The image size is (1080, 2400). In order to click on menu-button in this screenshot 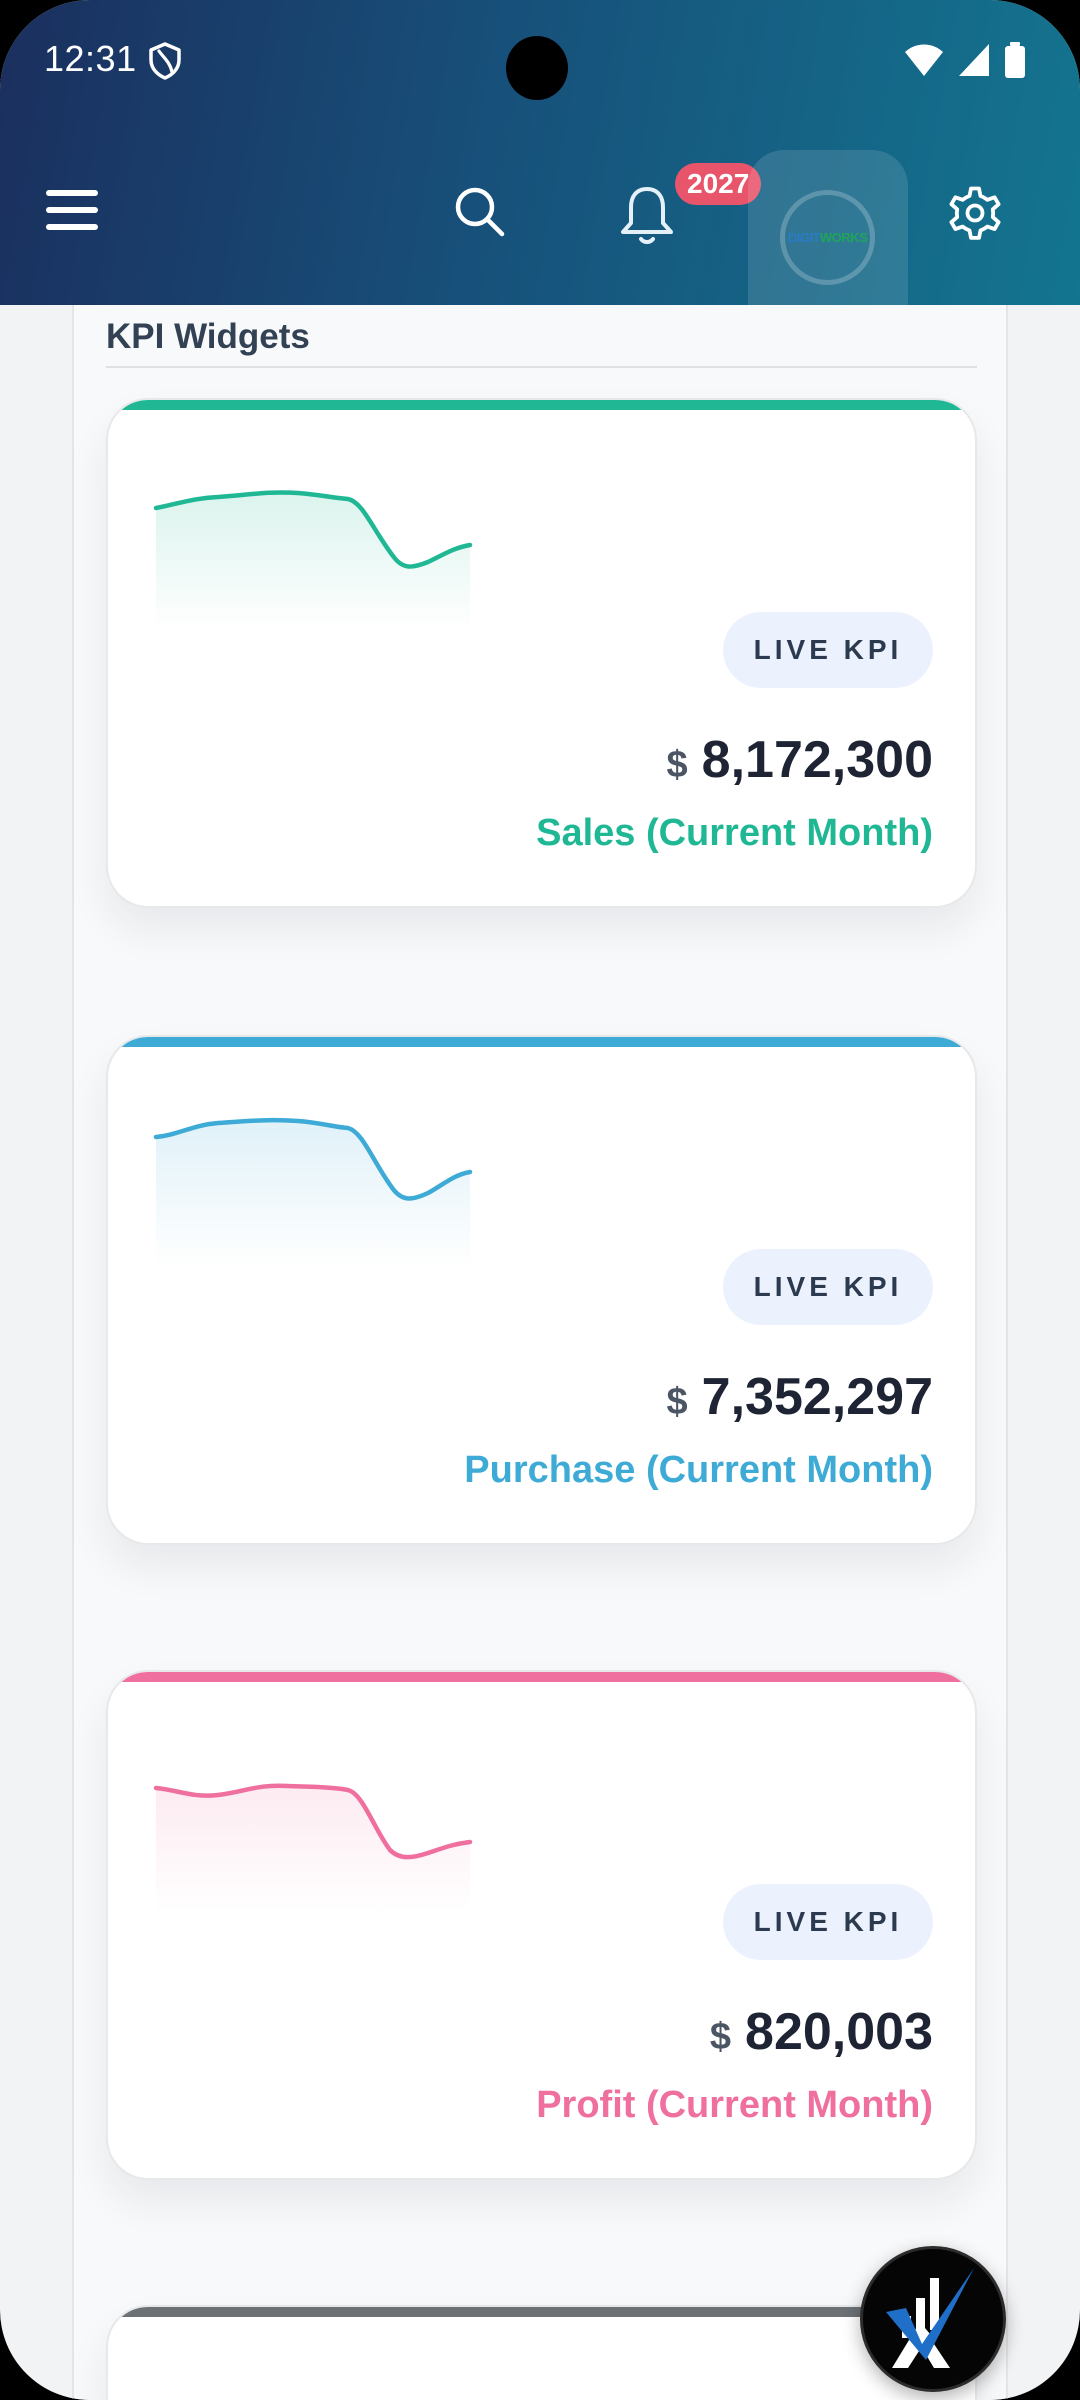, I will do `click(72, 210)`.